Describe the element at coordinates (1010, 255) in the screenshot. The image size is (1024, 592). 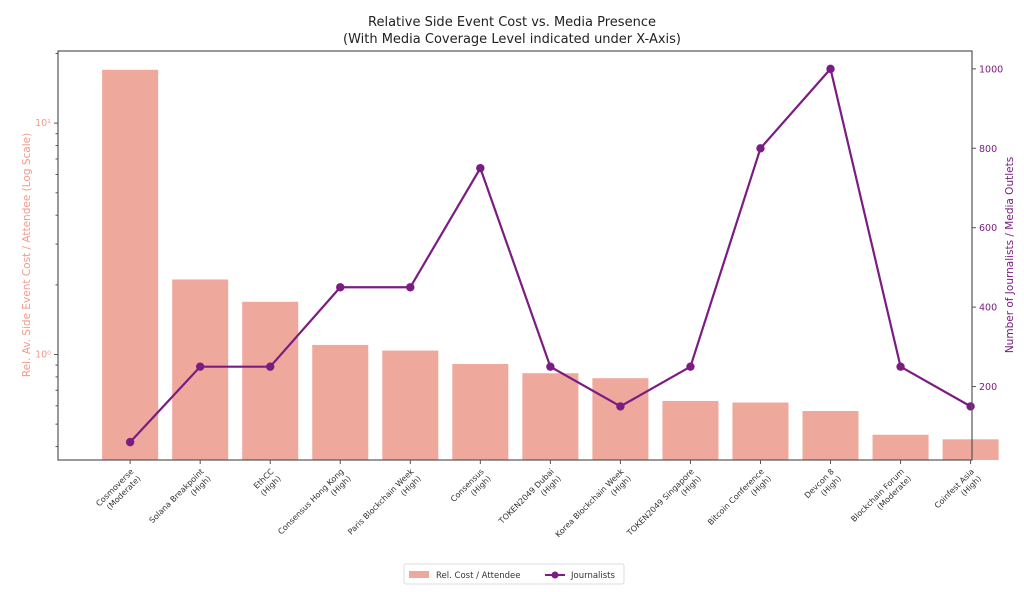
I see `right-axis-label: Number of Journalists / Media Outlets` at that location.